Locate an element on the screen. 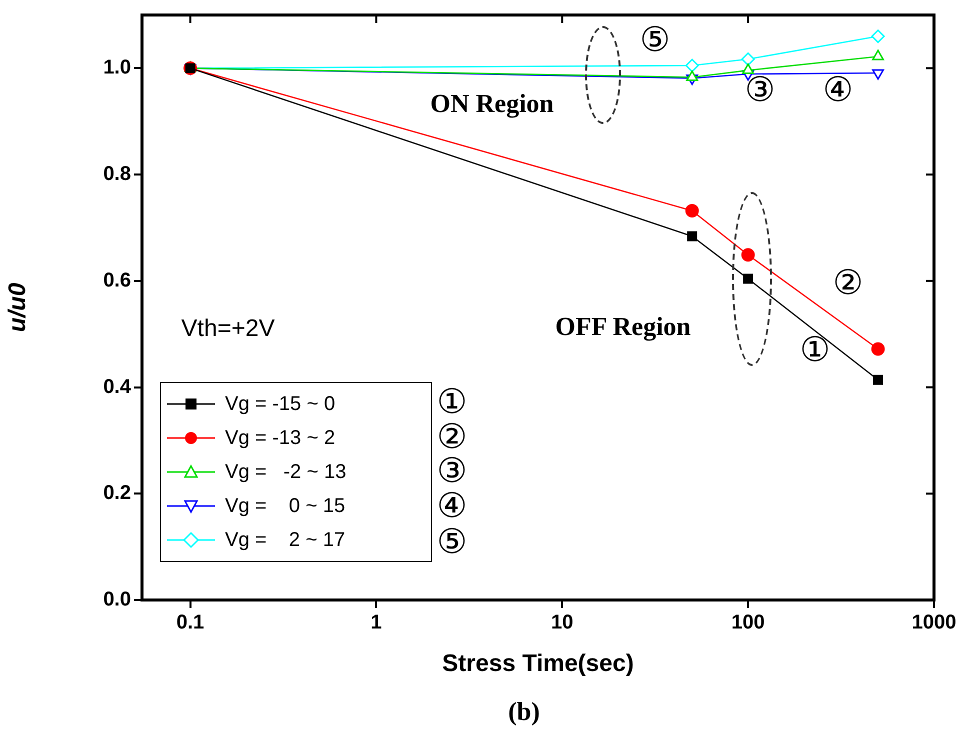 Image resolution: width=974 pixels, height=735 pixels. annotation: ② is located at coordinates (848, 283).